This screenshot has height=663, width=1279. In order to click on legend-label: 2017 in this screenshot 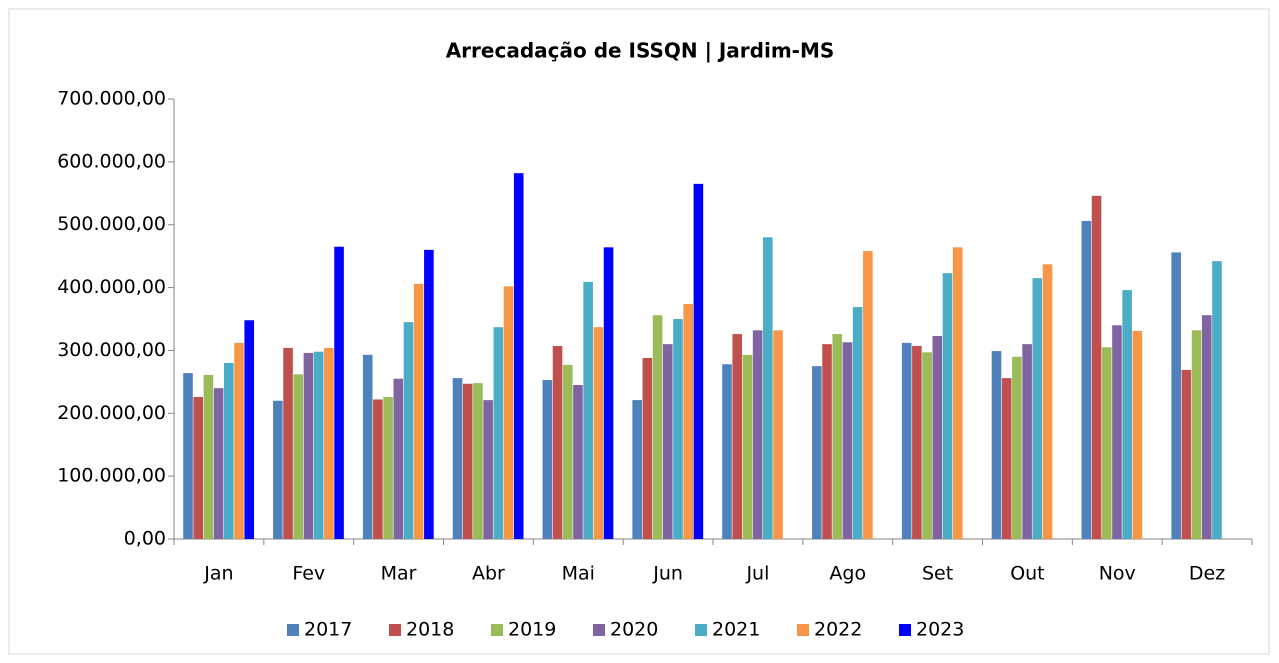, I will do `click(328, 630)`.